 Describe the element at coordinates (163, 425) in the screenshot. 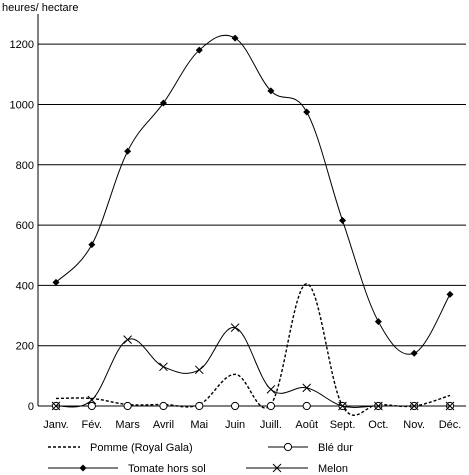

I see `x-tick-label: Avril` at that location.